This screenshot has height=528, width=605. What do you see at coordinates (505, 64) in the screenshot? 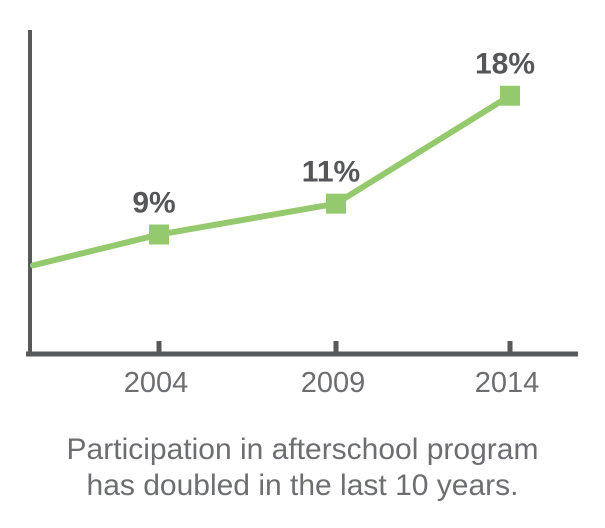
I see `data-point-label: 18%` at bounding box center [505, 64].